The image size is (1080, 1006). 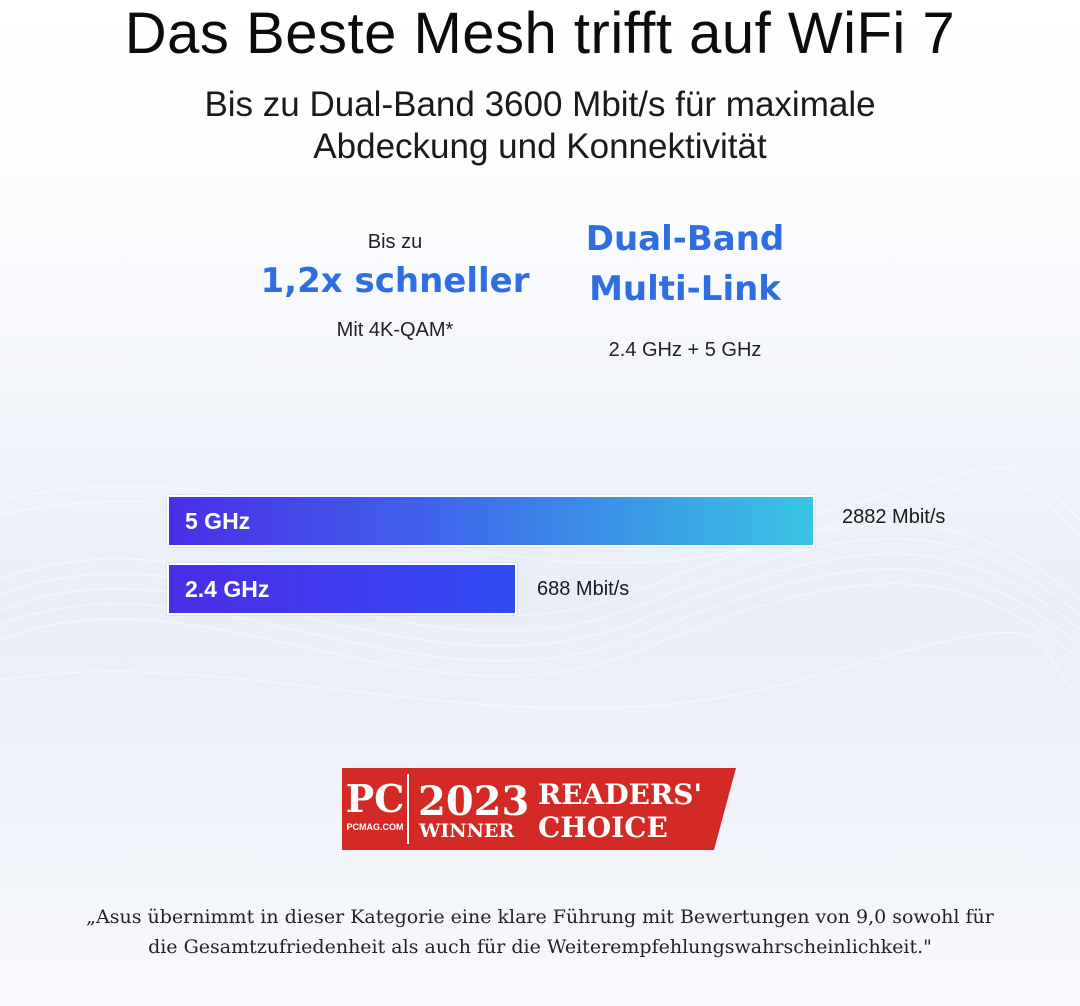 I want to click on badge-logo: PC, so click(x=375, y=798).